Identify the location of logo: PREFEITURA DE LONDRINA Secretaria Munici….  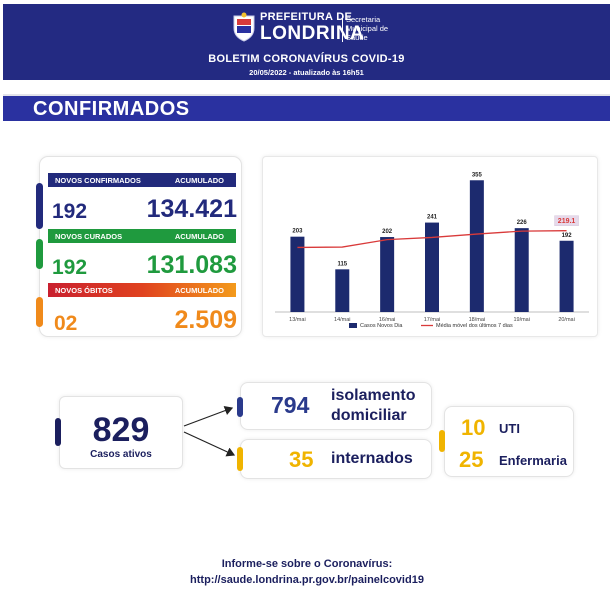
(306, 28).